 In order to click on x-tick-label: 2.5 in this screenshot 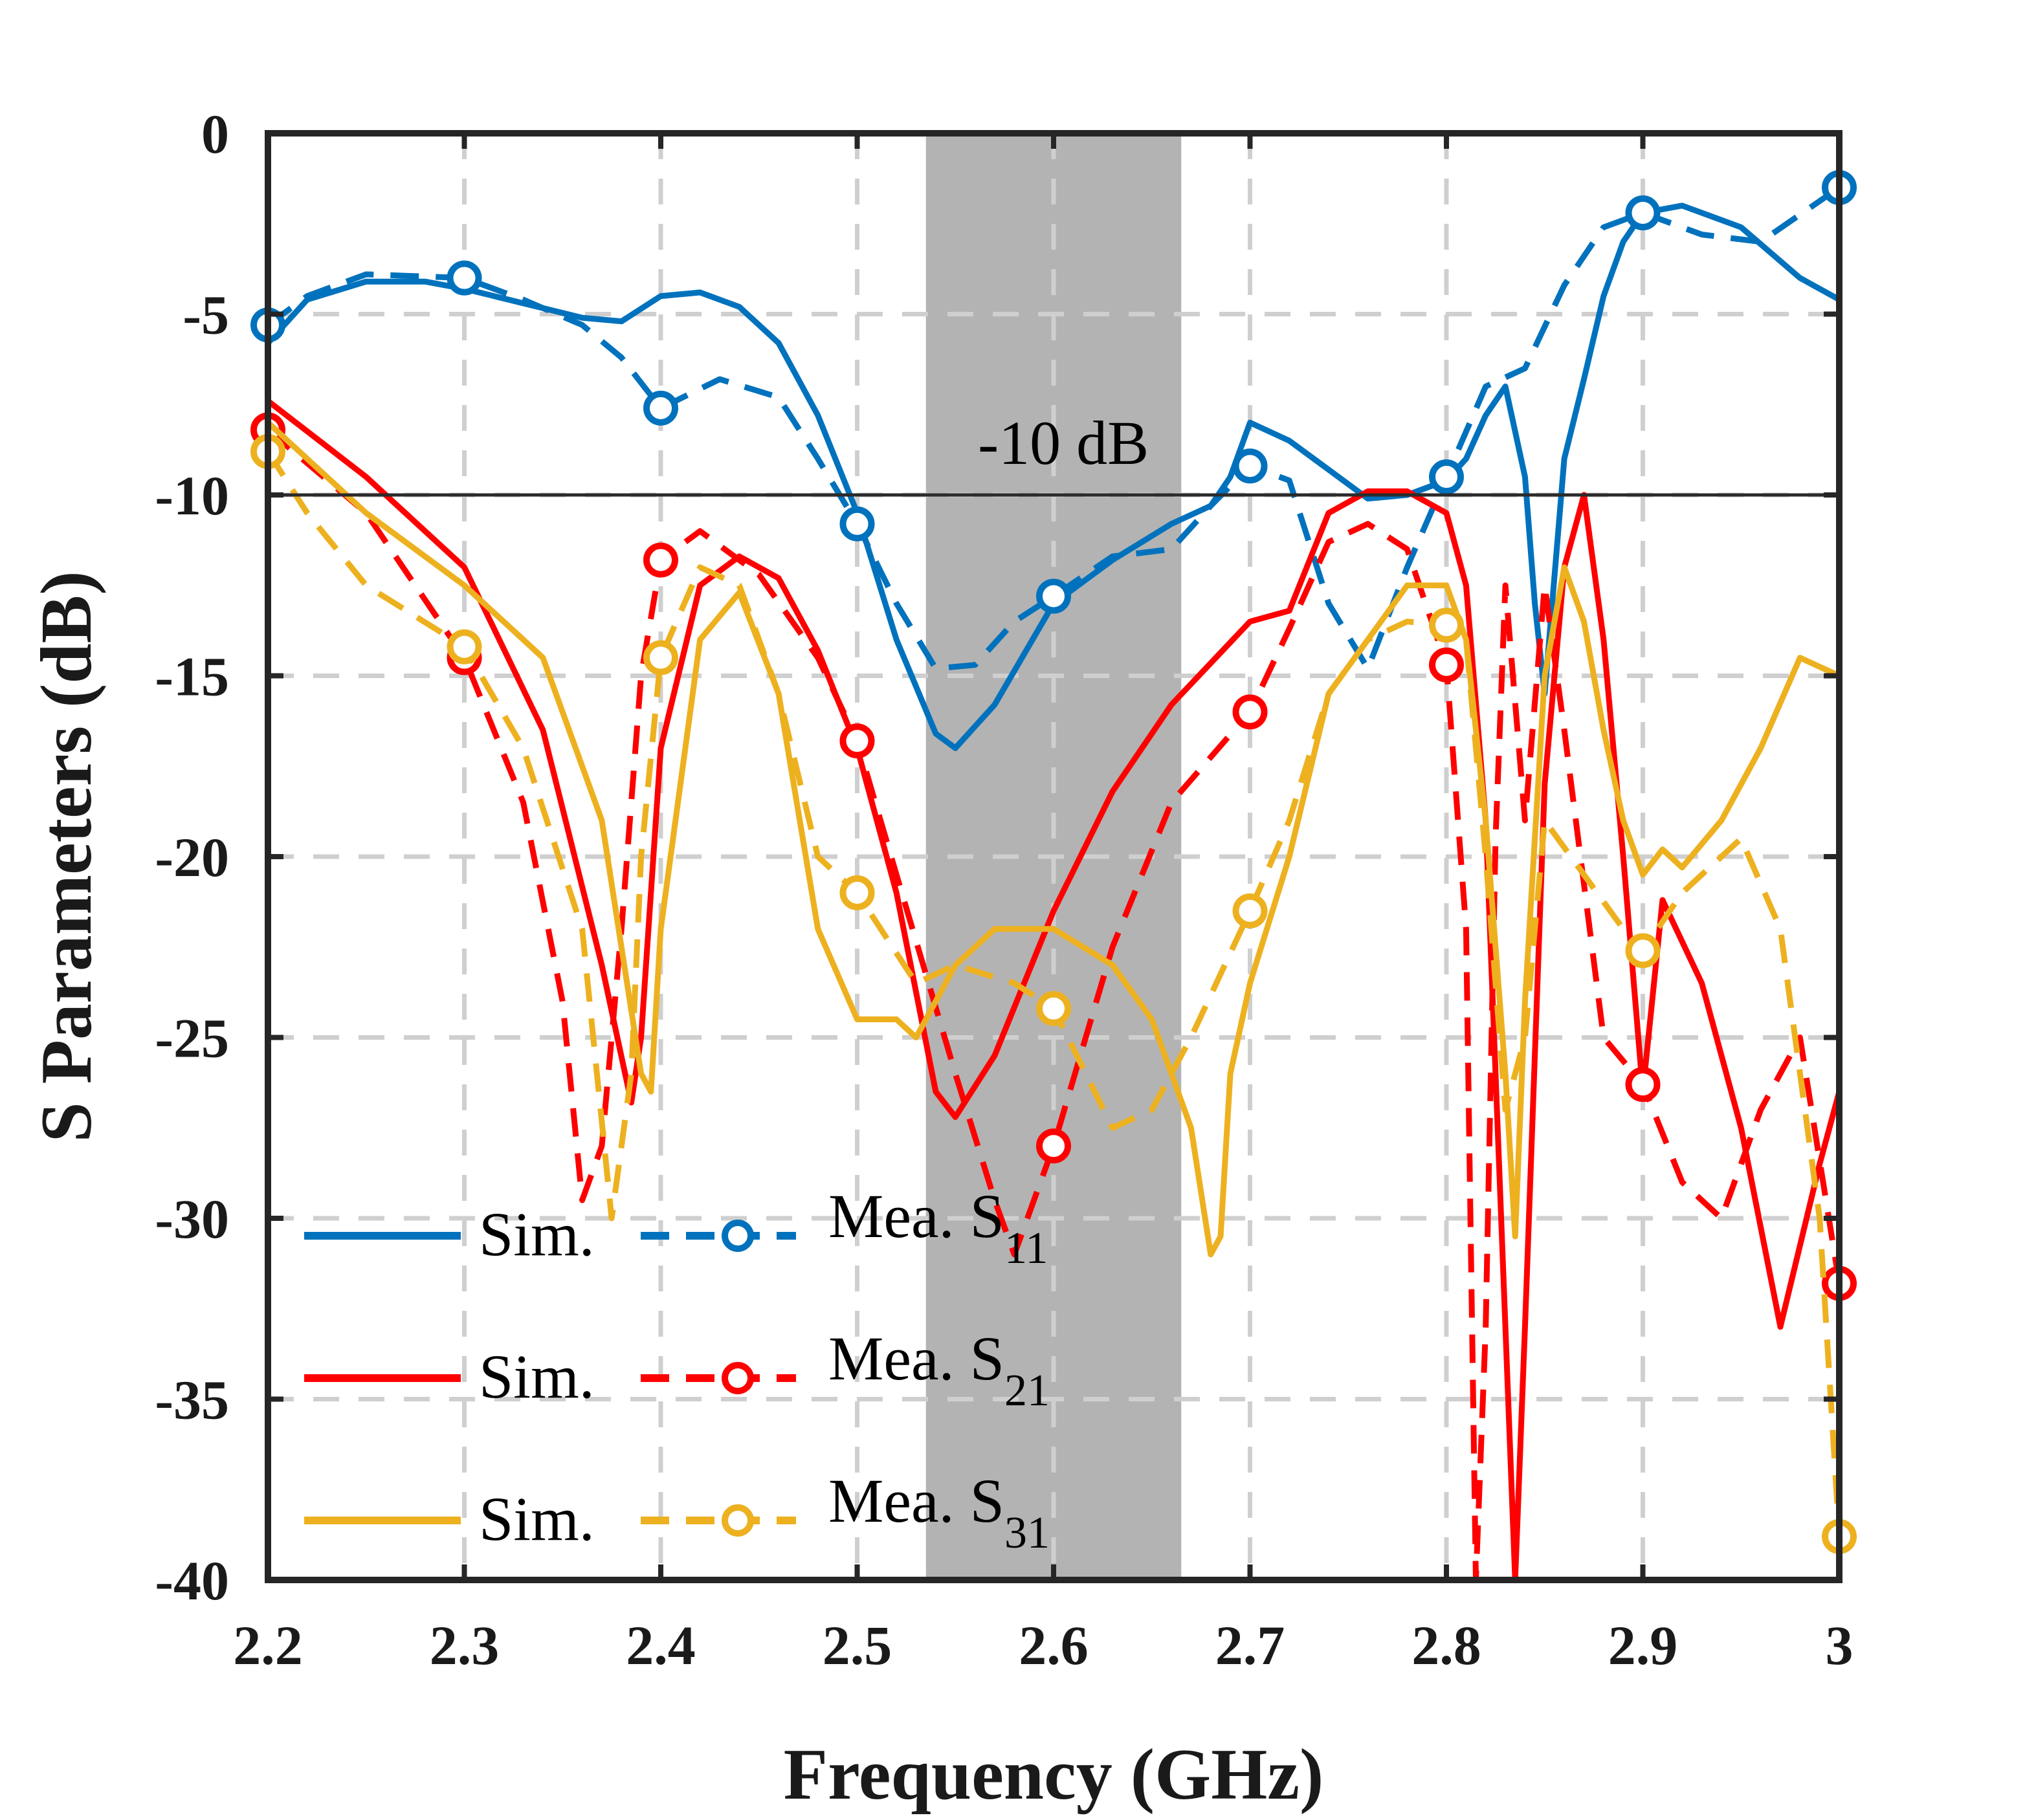, I will do `click(857, 1645)`.